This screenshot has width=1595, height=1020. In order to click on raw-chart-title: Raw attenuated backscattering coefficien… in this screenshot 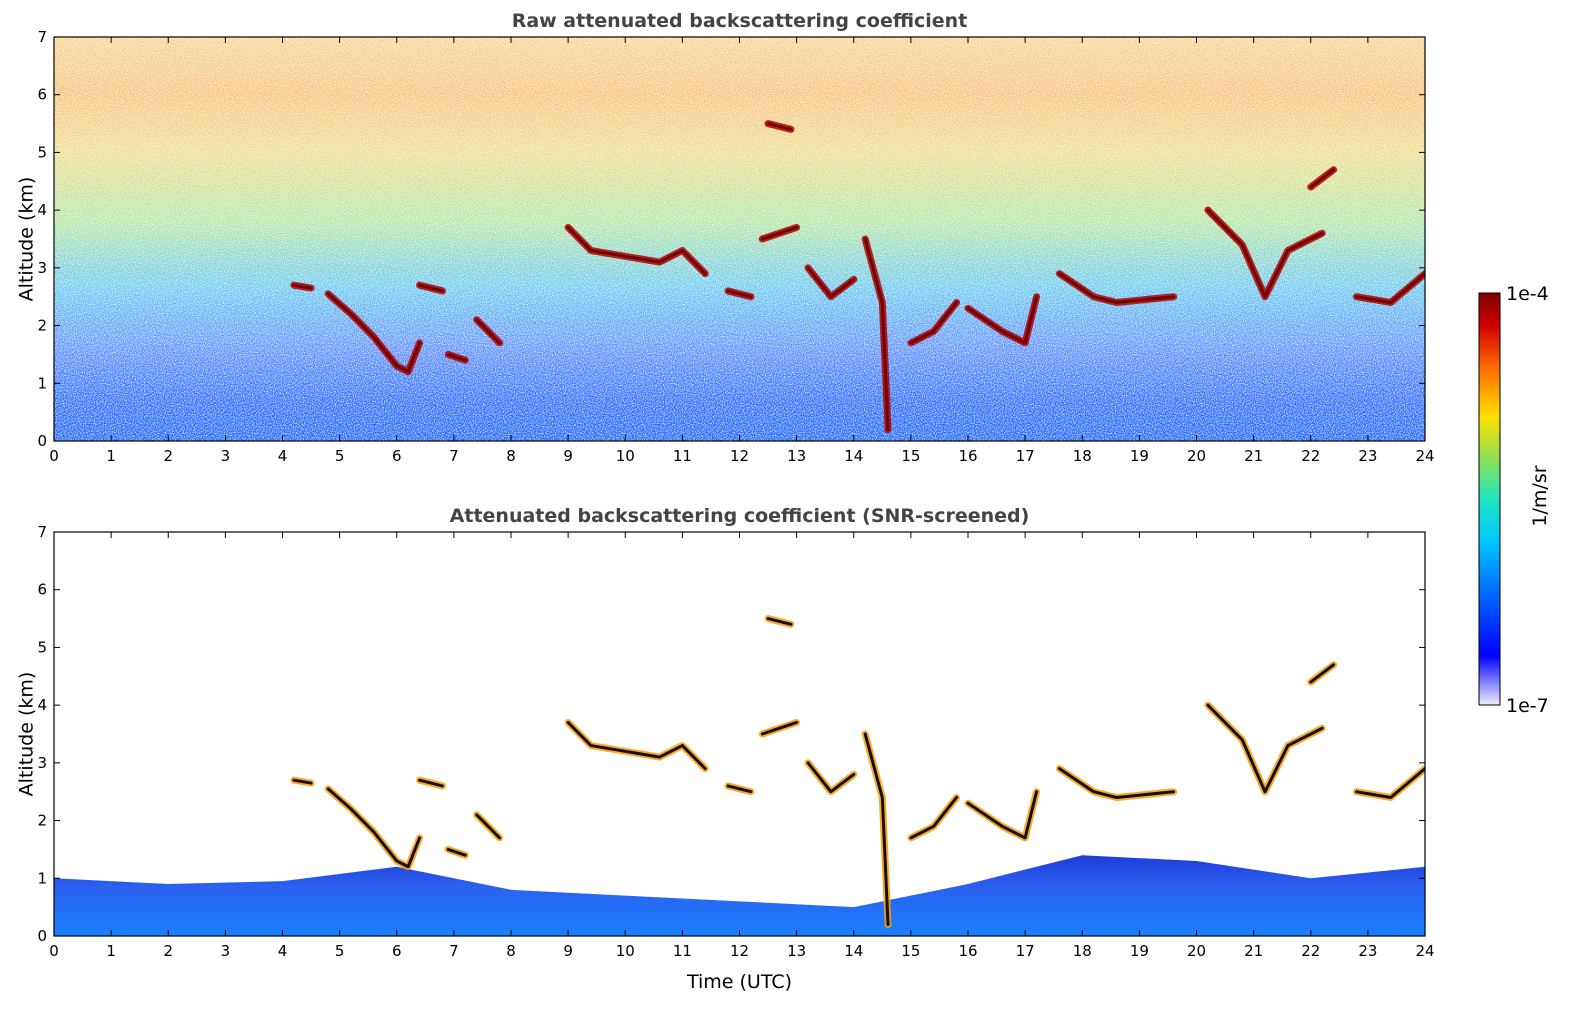, I will do `click(740, 21)`.